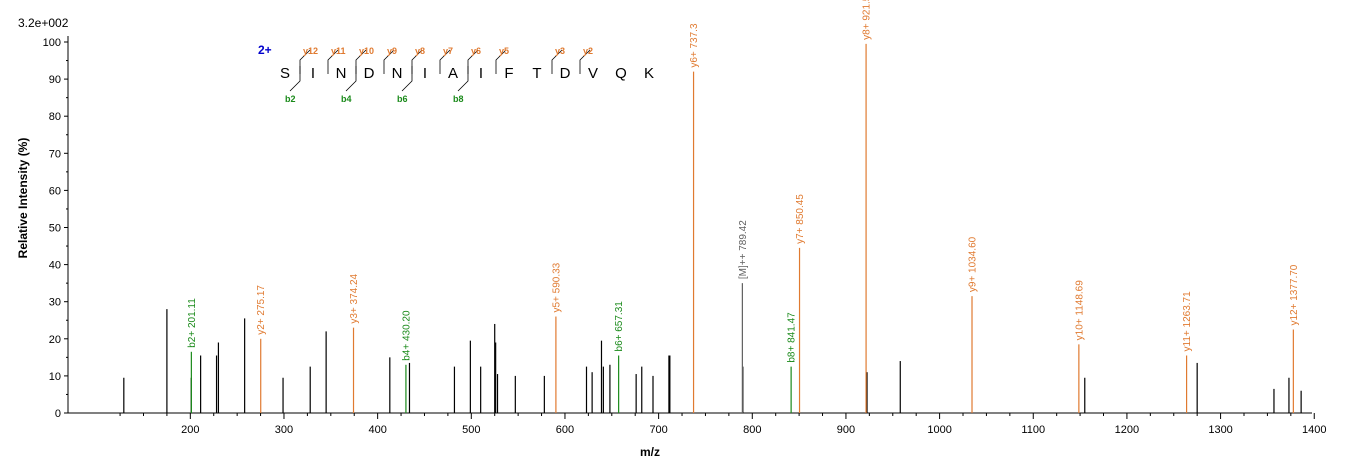 This screenshot has width=1362, height=473. I want to click on x-axis-title: m/z, so click(650, 452).